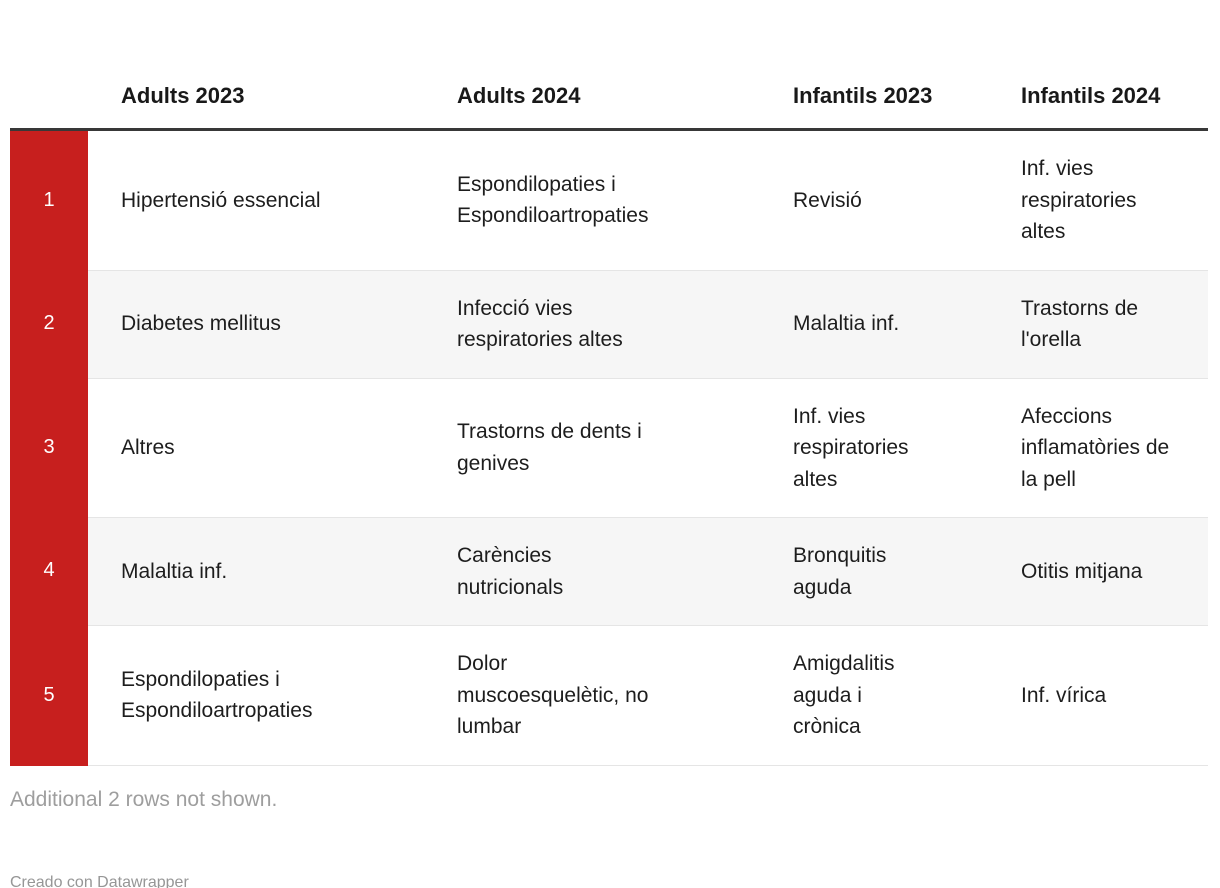  Describe the element at coordinates (49, 200) in the screenshot. I see `rank-cell: 1` at that location.